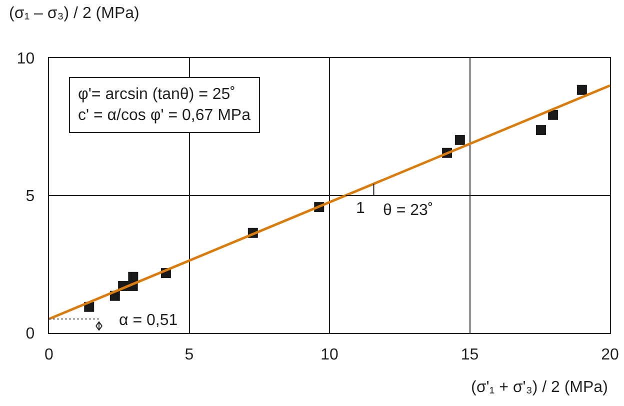 This screenshot has height=406, width=624. Describe the element at coordinates (164, 105) in the screenshot. I see `annotation: φ'= arcsin (tanθ) = 25˚ c' = α/cos φ' = 0,67 MPa` at that location.